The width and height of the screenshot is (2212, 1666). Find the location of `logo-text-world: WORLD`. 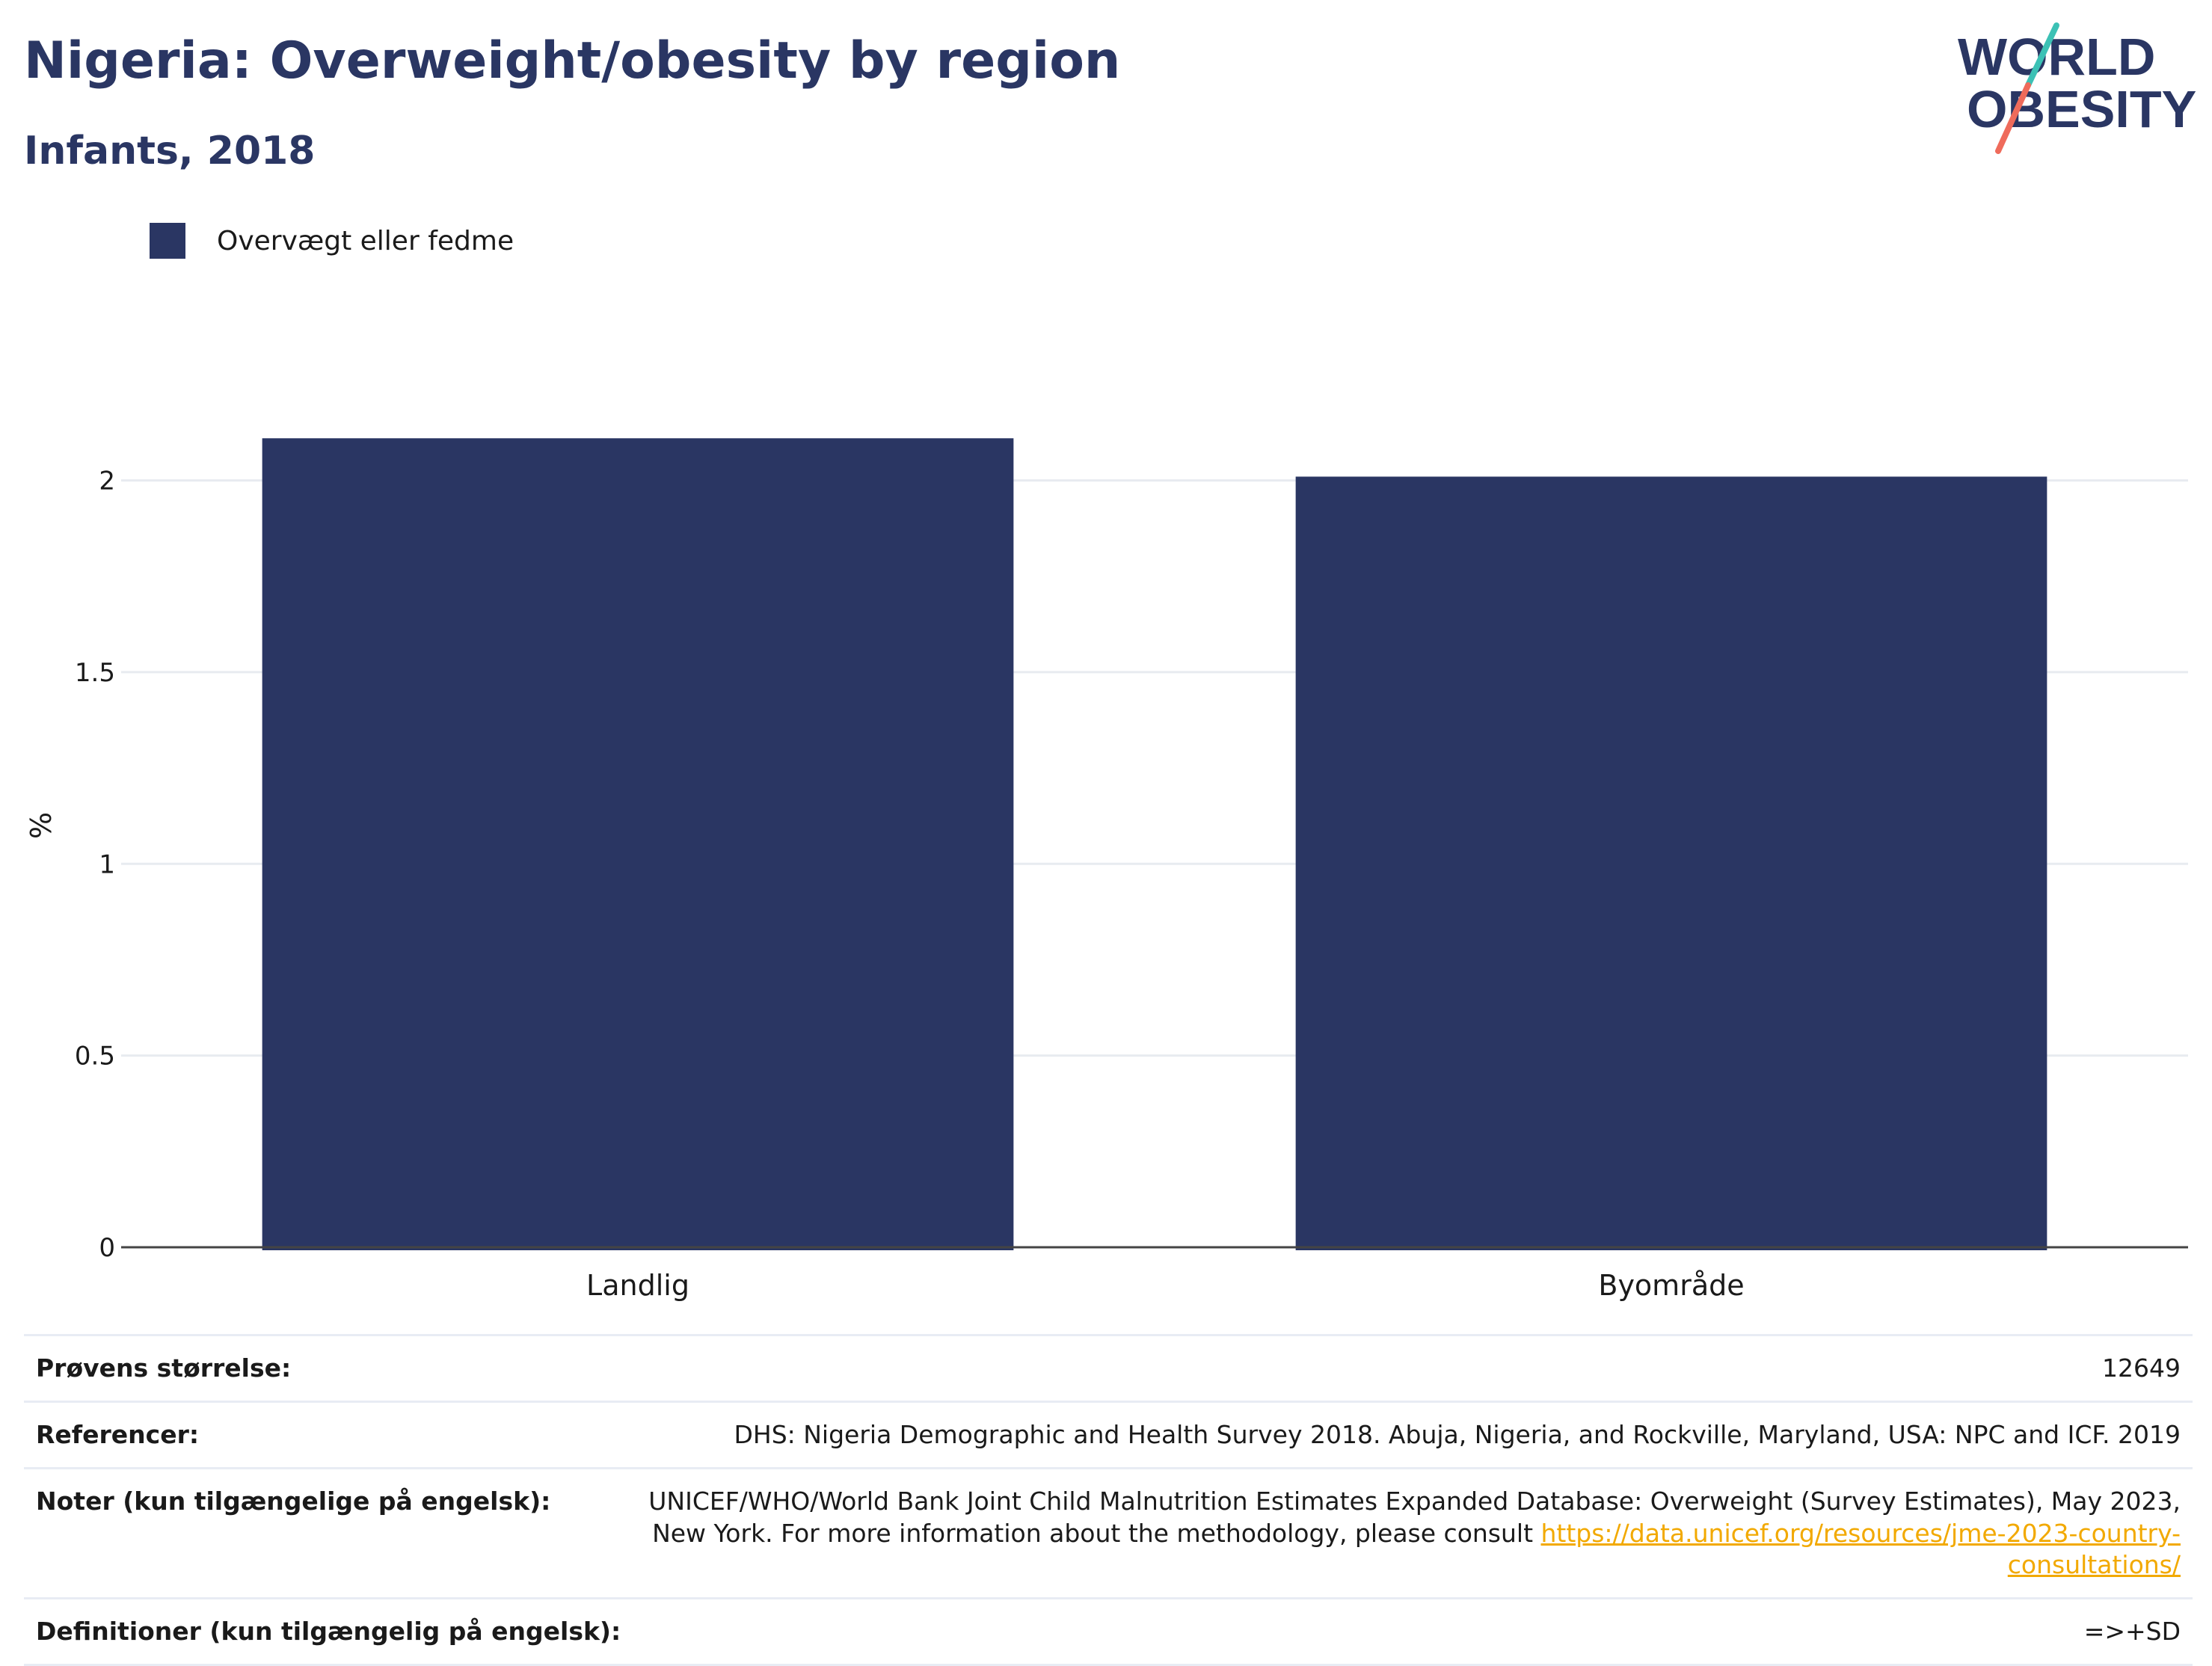

logo-text-world: WORLD is located at coordinates (2056, 57).